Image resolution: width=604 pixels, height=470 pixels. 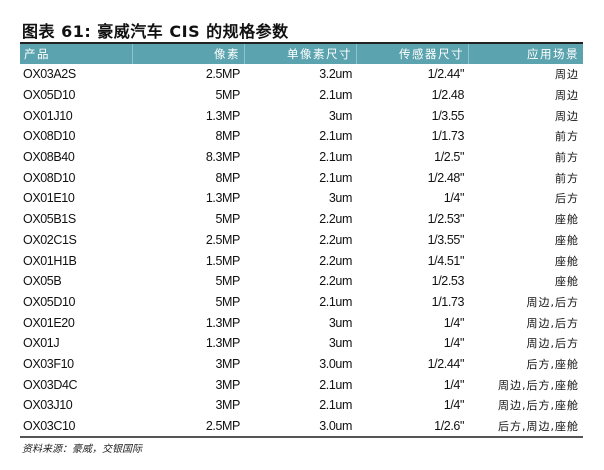 What do you see at coordinates (446, 239) in the screenshot?
I see `cell-sensor-size: 1/3.55"` at bounding box center [446, 239].